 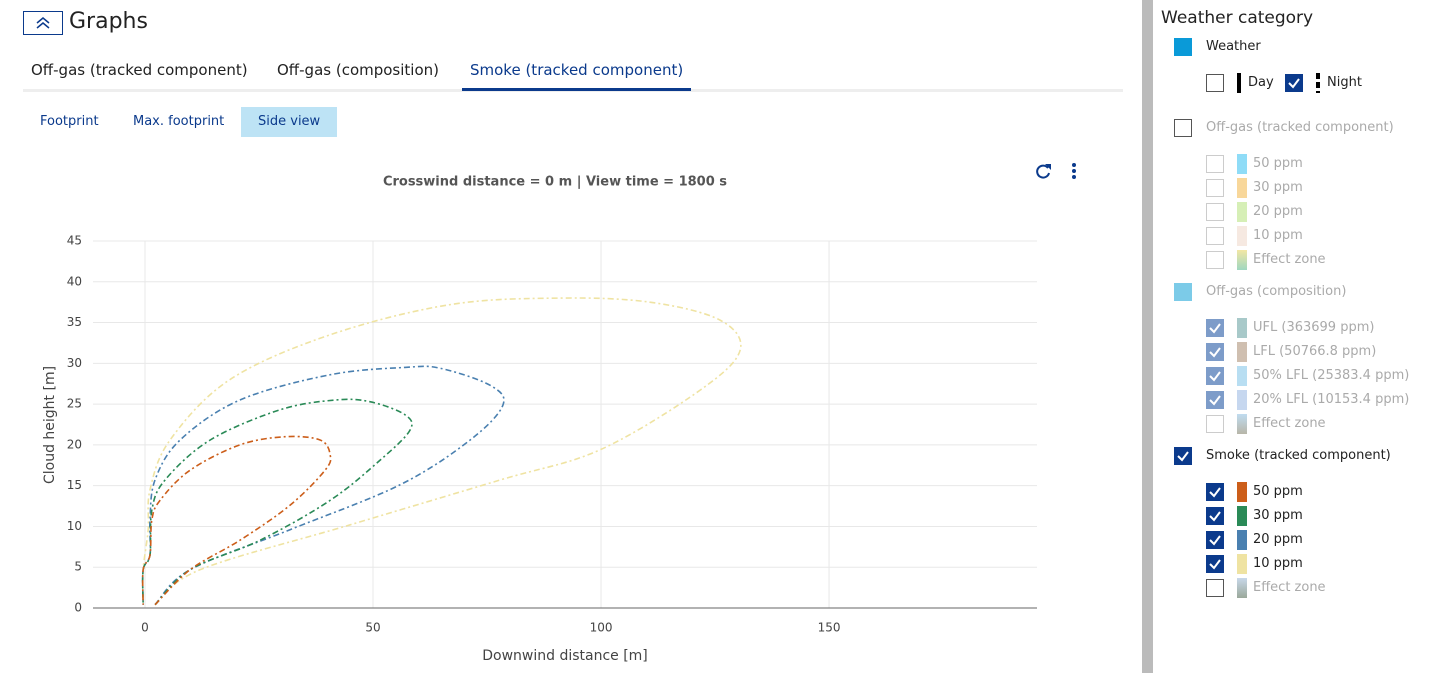 What do you see at coordinates (74, 404) in the screenshot?
I see `y-tick-label: 25` at bounding box center [74, 404].